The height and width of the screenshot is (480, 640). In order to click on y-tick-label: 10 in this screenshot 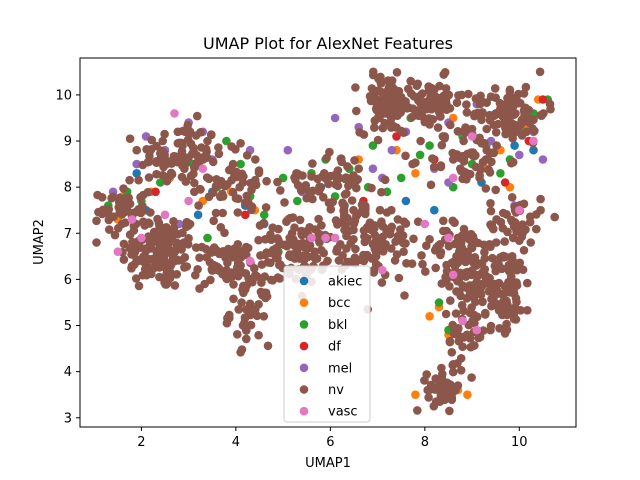, I will do `click(63, 95)`.